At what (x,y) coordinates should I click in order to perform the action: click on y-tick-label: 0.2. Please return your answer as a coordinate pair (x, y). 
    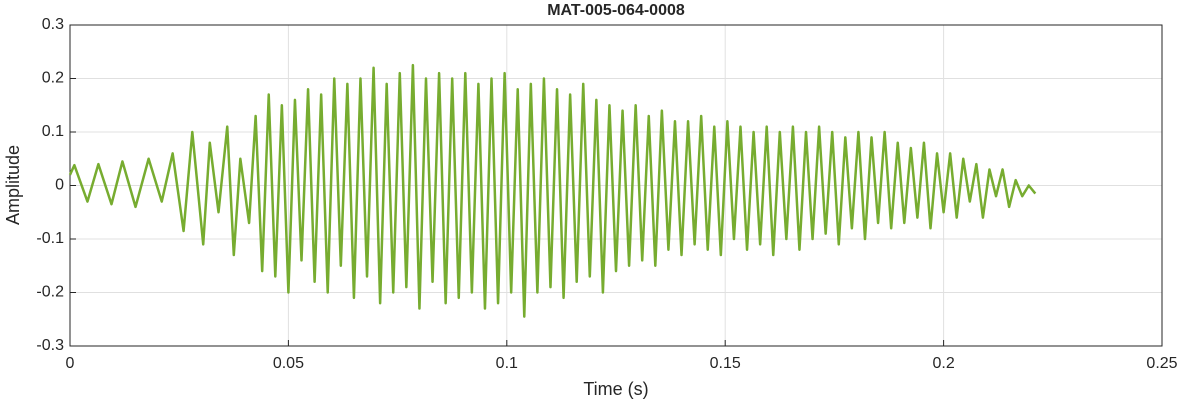
    Looking at the image, I should click on (53, 78).